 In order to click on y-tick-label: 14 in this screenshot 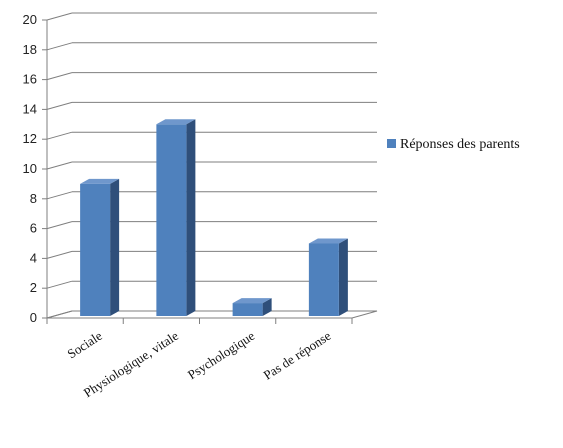, I will do `click(30, 108)`.